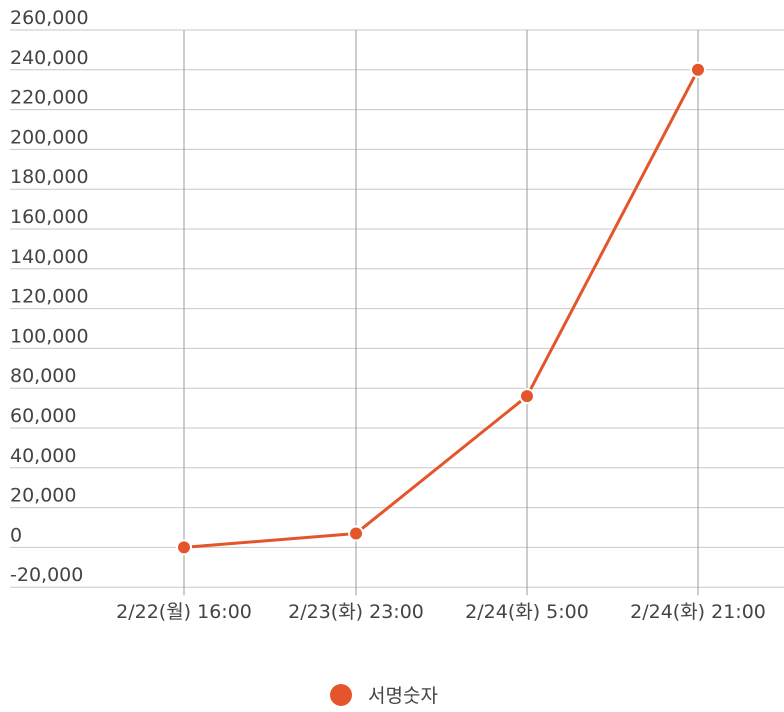 The image size is (784, 712). Describe the element at coordinates (43, 376) in the screenshot. I see `y-tick-label: 80,000` at that location.